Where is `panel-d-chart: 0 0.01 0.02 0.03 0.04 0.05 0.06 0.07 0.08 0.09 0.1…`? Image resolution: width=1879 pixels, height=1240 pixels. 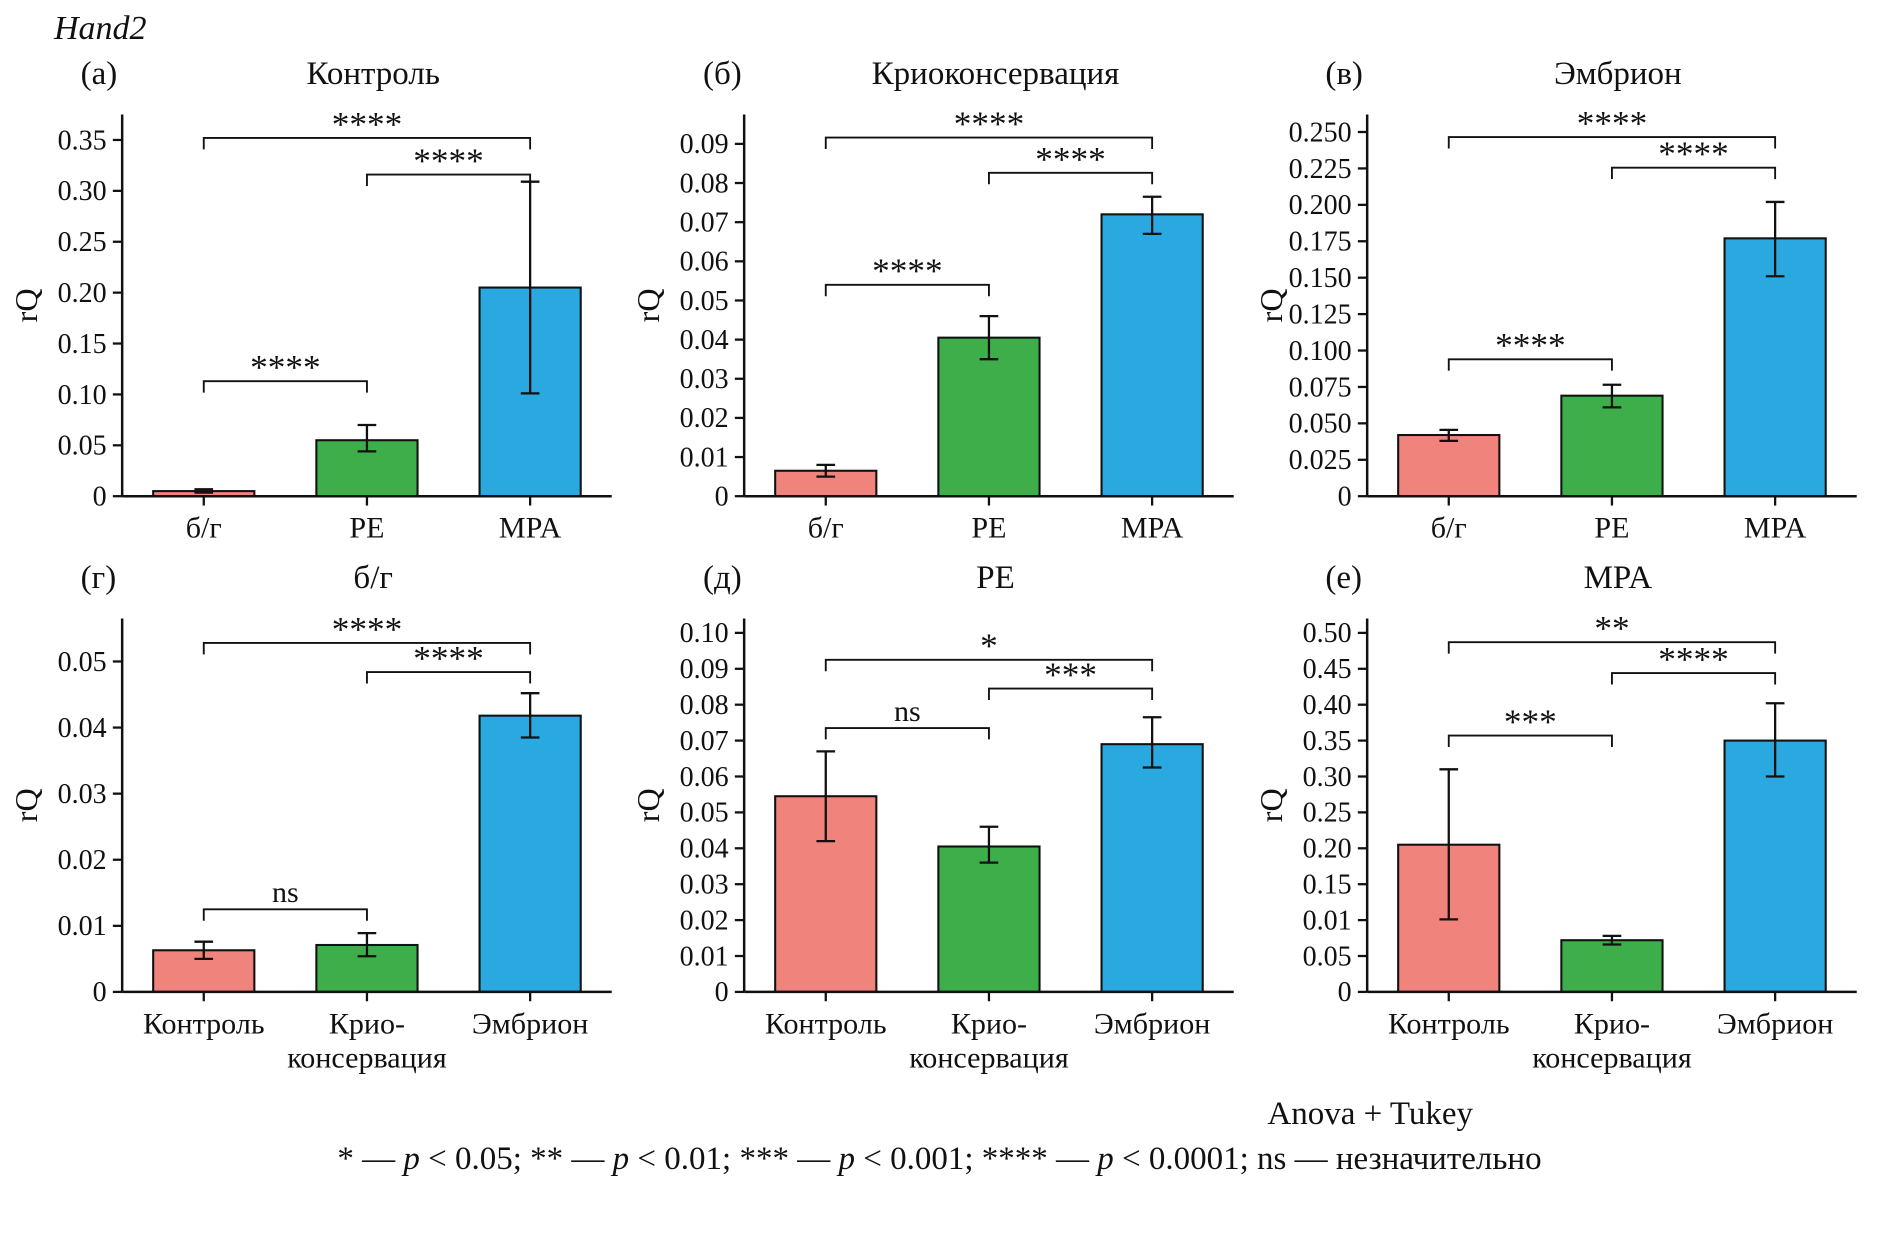
panel-d-chart: 0 0.01 0.02 0.03 0.04 0.05 0.06 0.07 0.08 0.09 0.1… is located at coordinates (932, 847).